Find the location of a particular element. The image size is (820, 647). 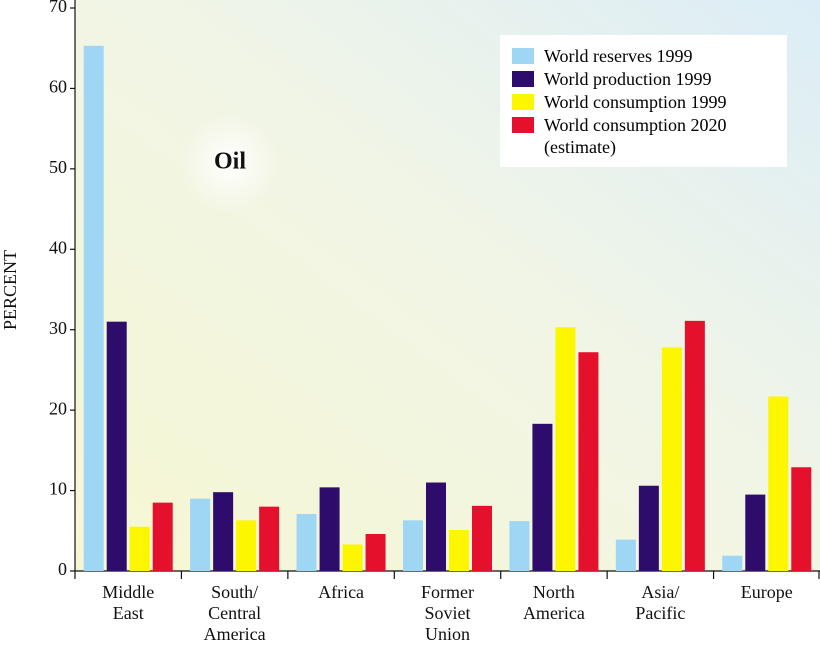

x-tick-label: North America is located at coordinates (553, 602).